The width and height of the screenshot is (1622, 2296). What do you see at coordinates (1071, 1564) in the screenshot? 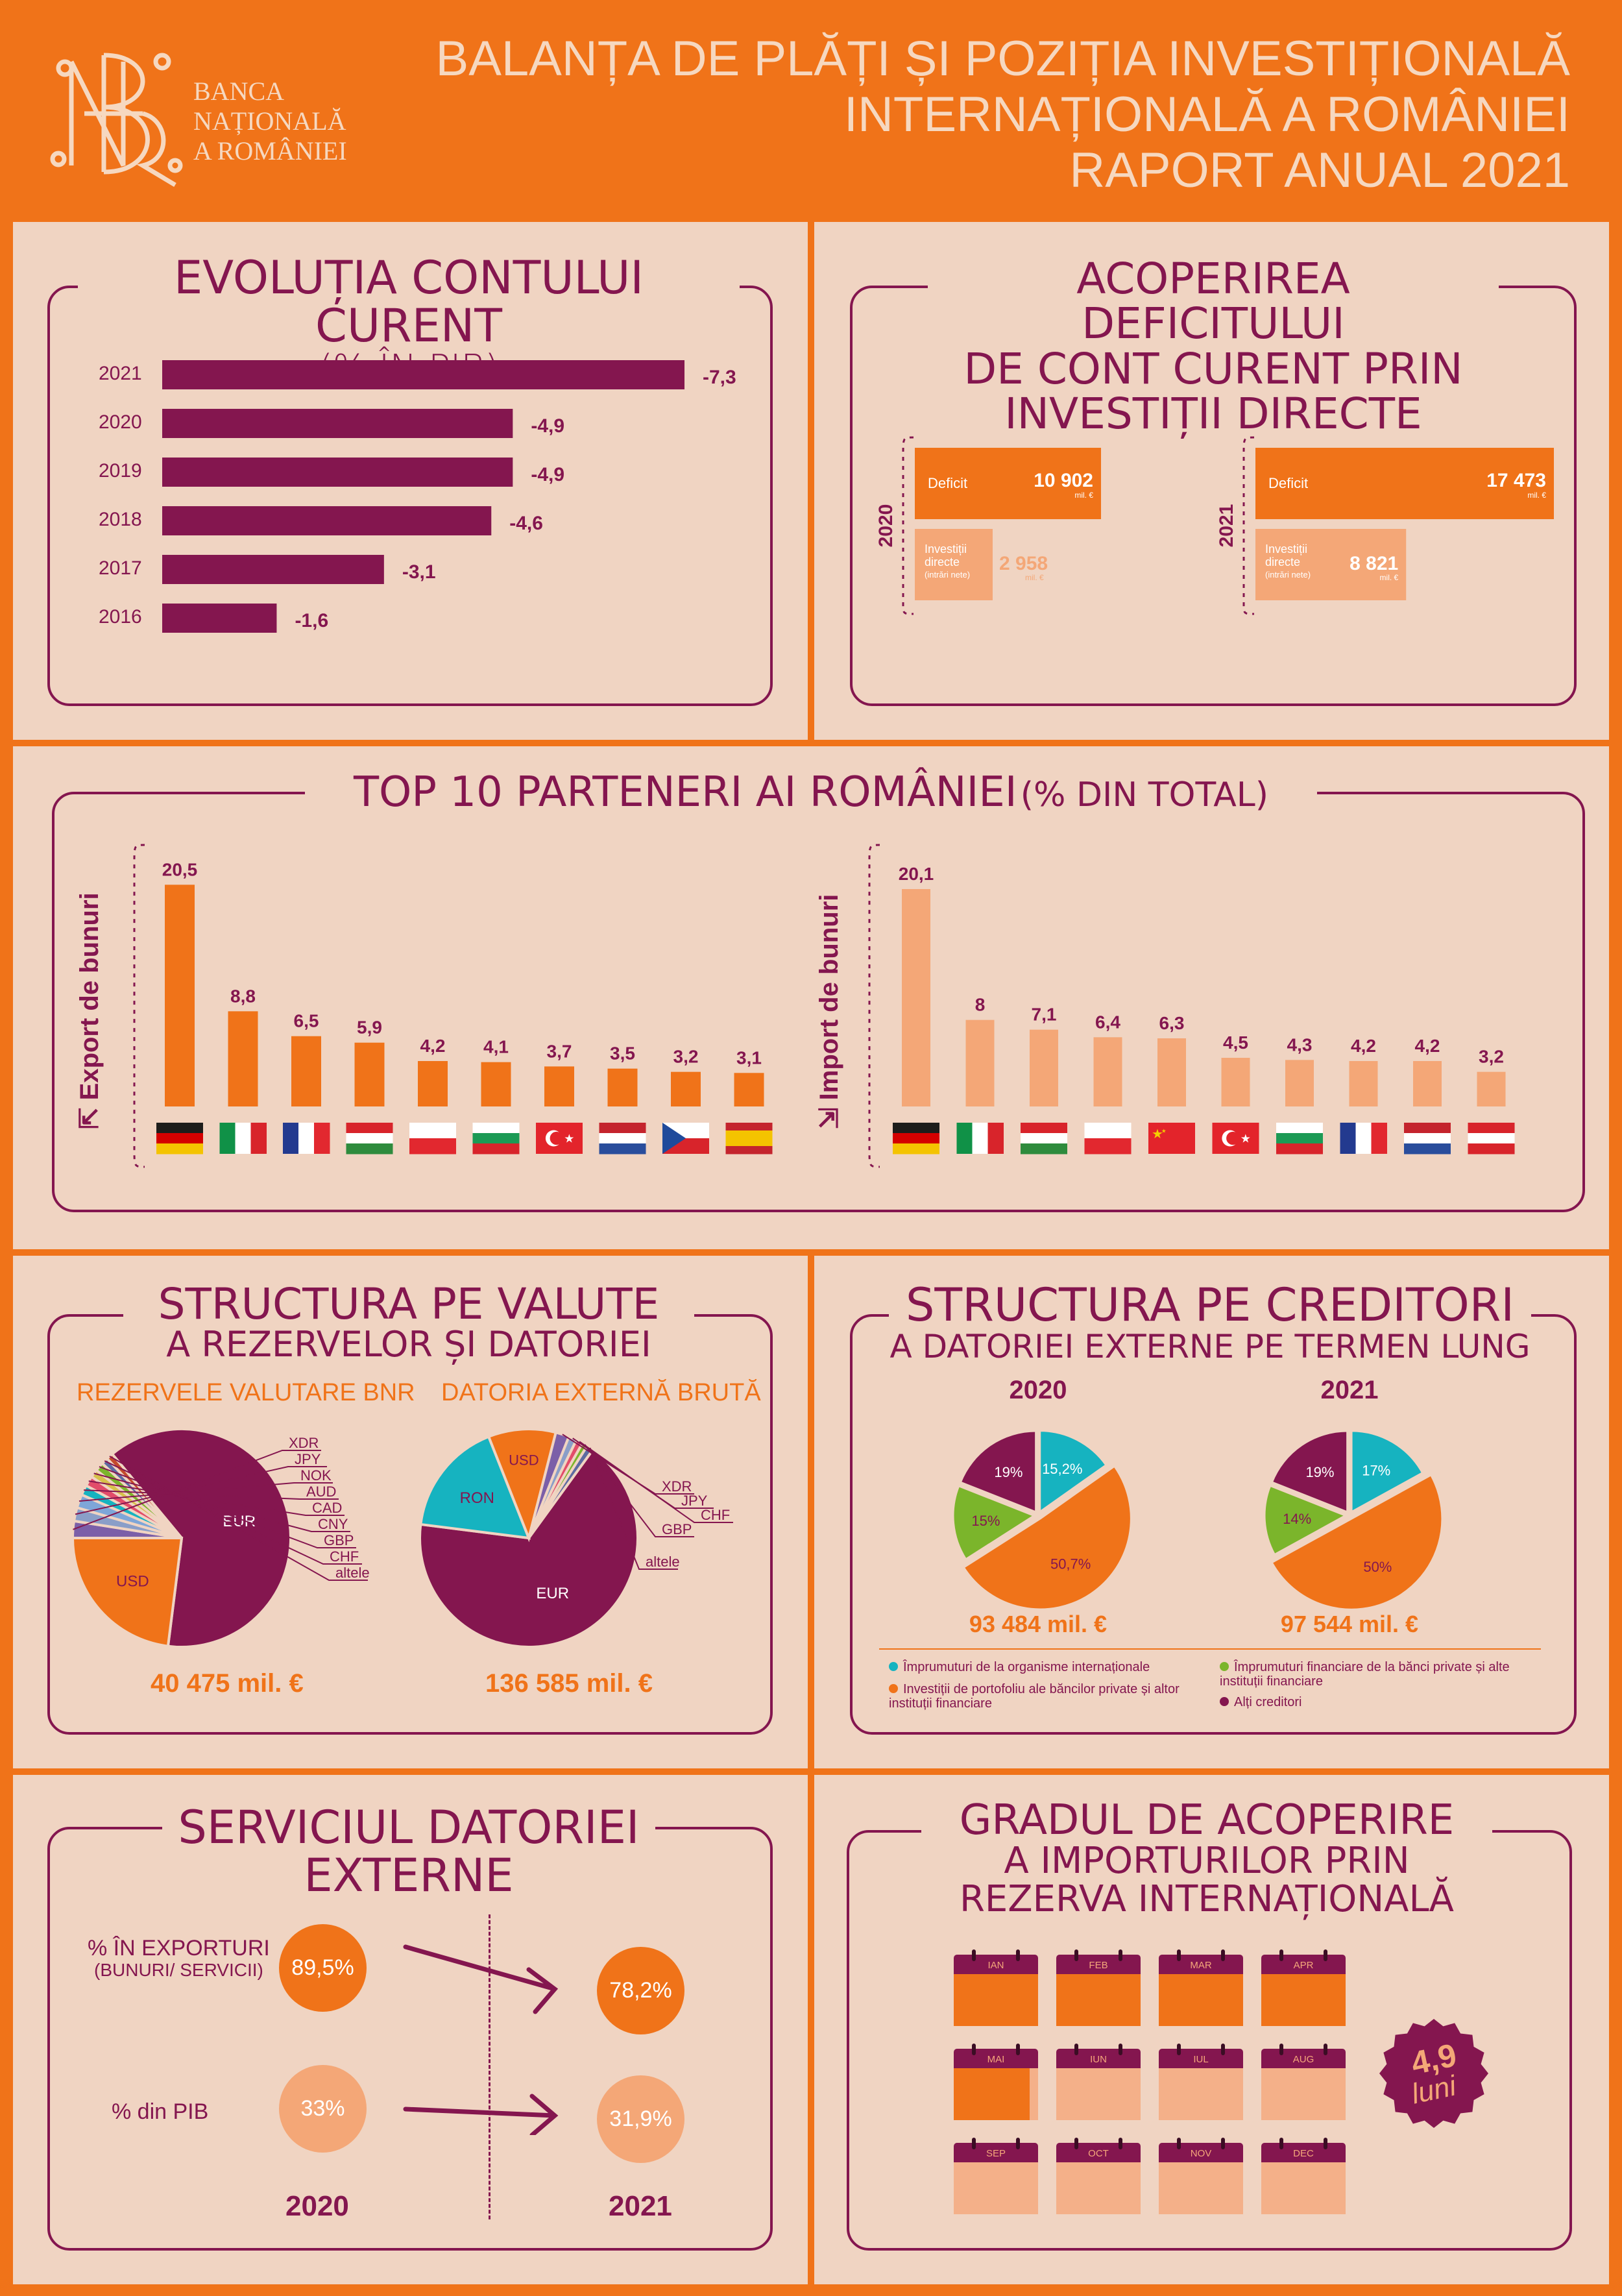
I see `creditors-slice-label: 50,7%` at bounding box center [1071, 1564].